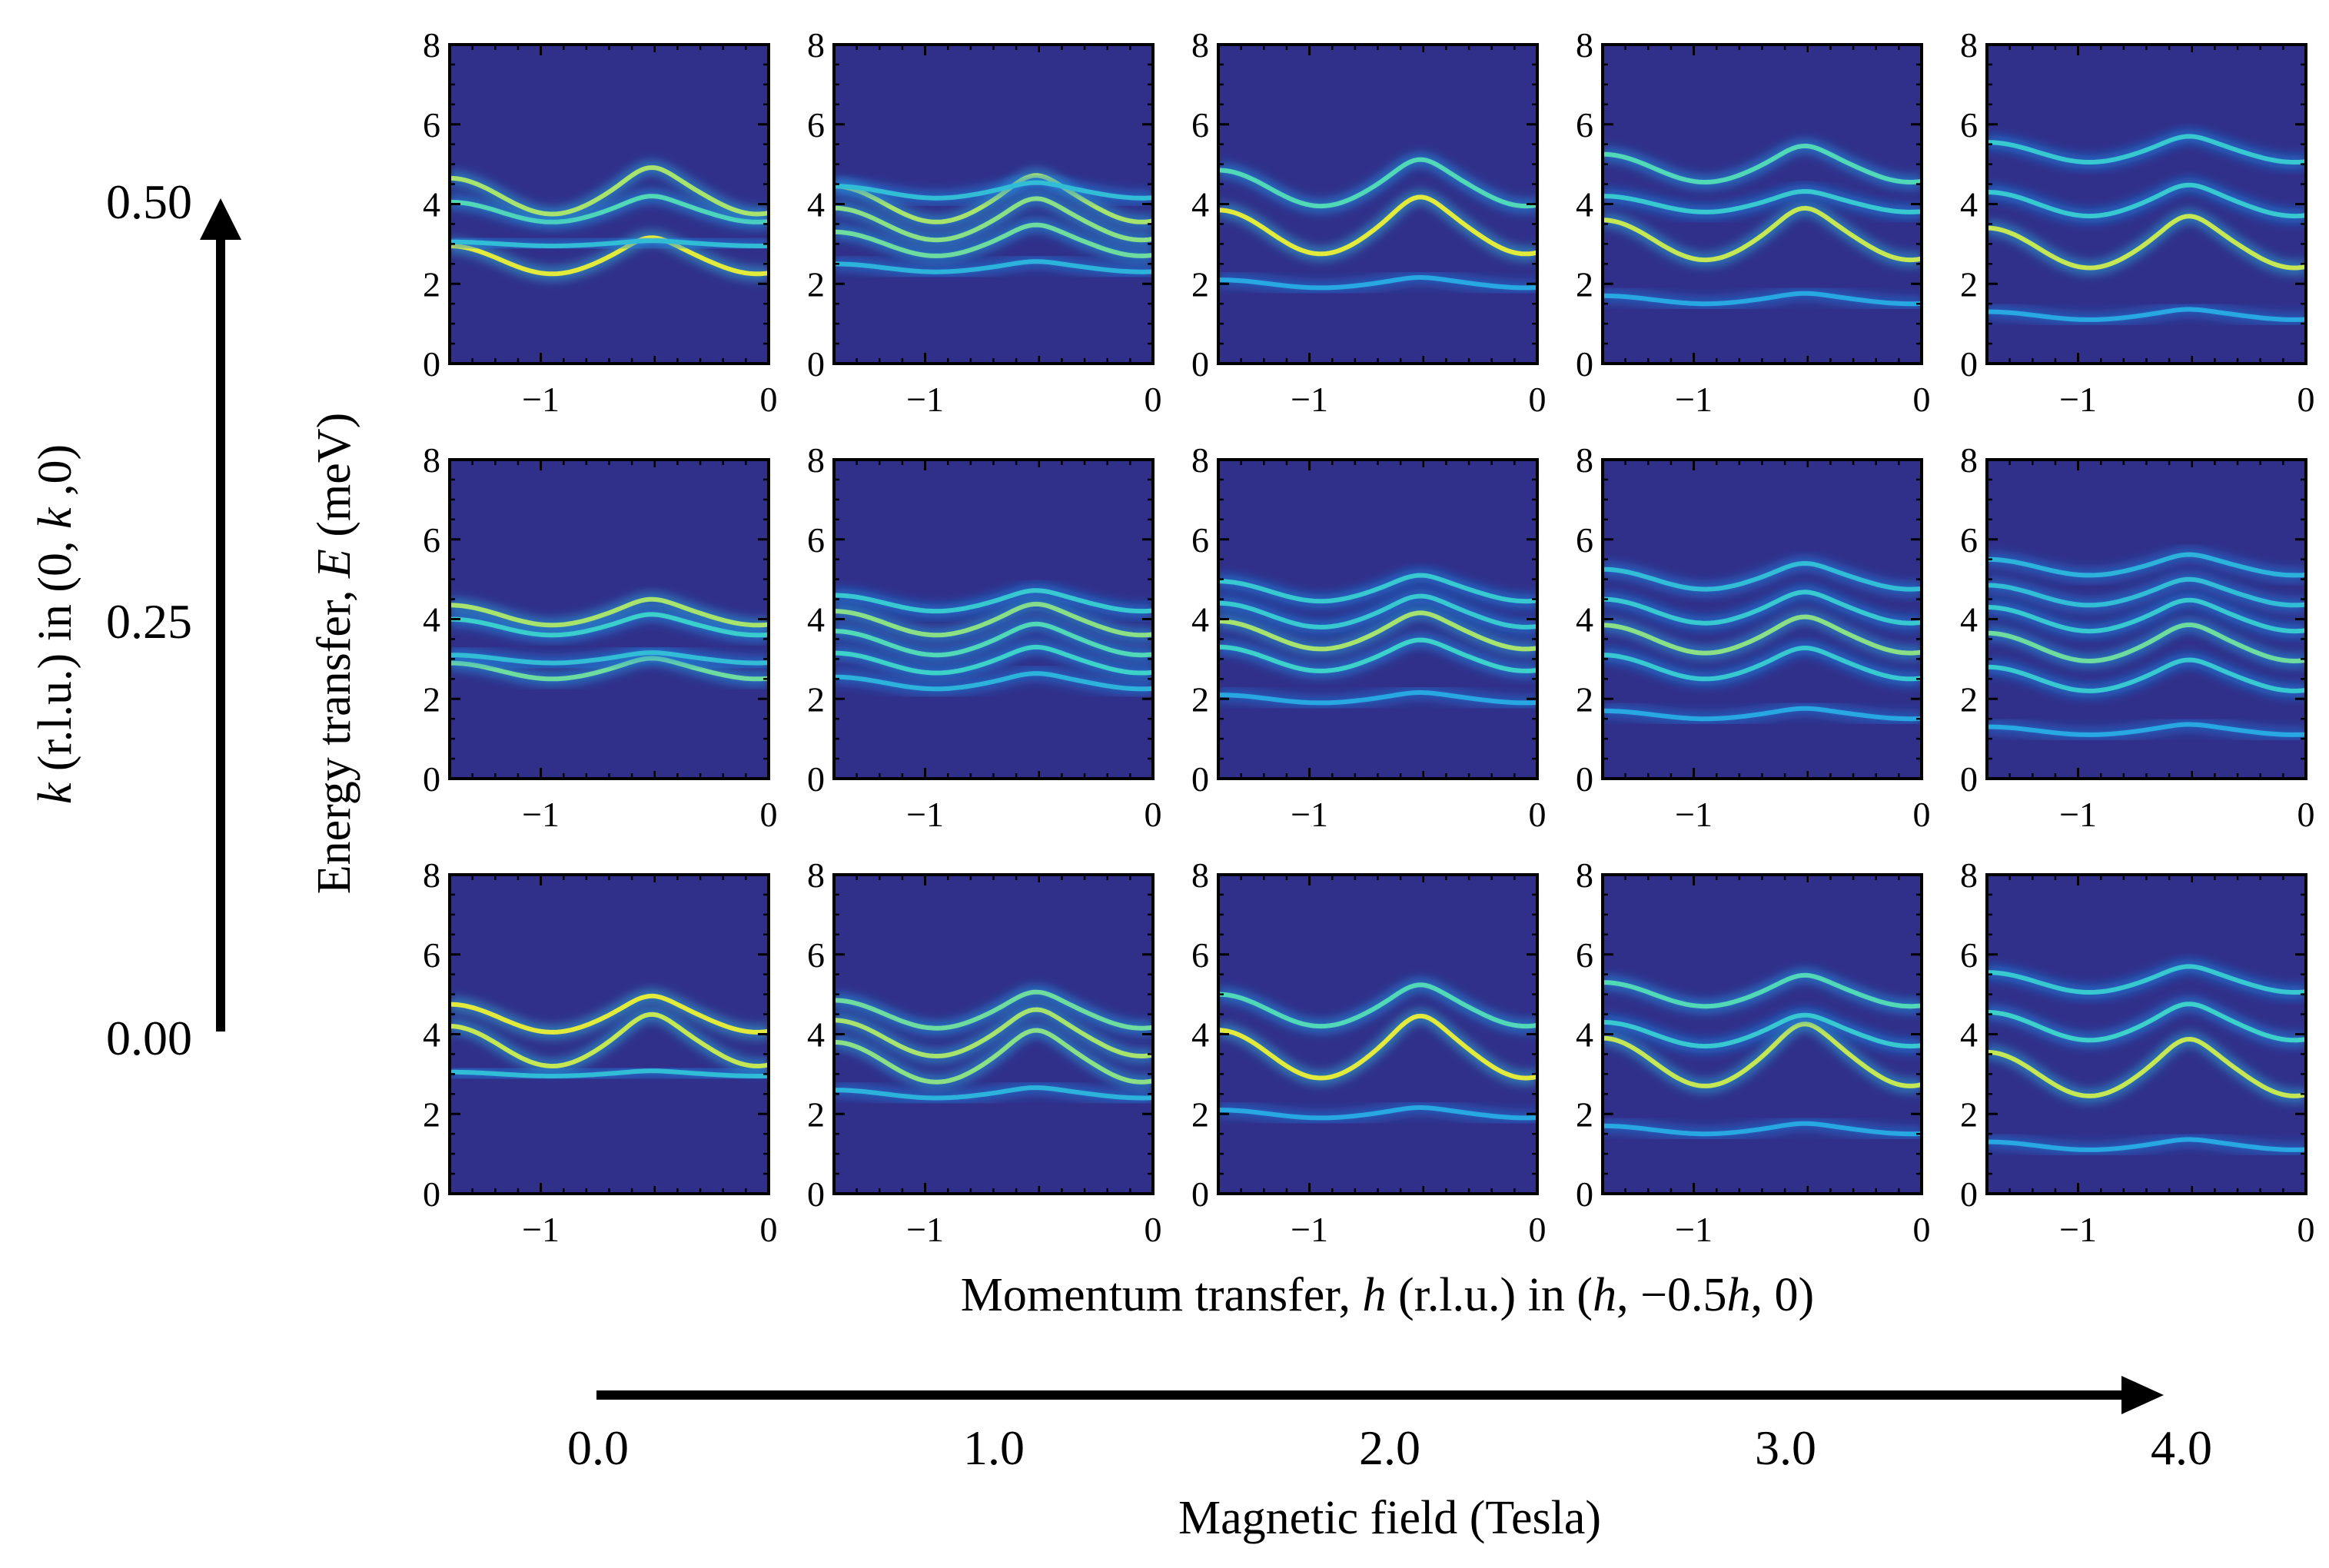 The width and height of the screenshot is (2329, 1568). I want to click on panel-r2-c1: 0 2 4 6 8 −1 0, so click(985, 1052).